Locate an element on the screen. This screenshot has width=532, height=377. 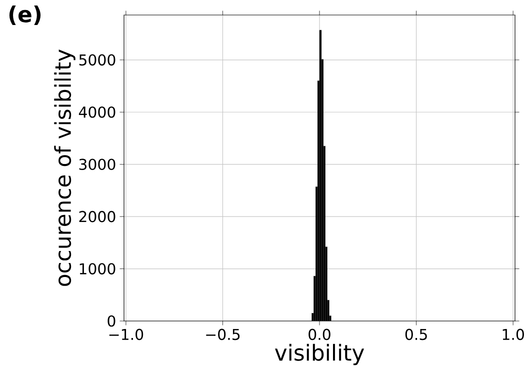
y-tick-label: 2000 is located at coordinates (97, 216).